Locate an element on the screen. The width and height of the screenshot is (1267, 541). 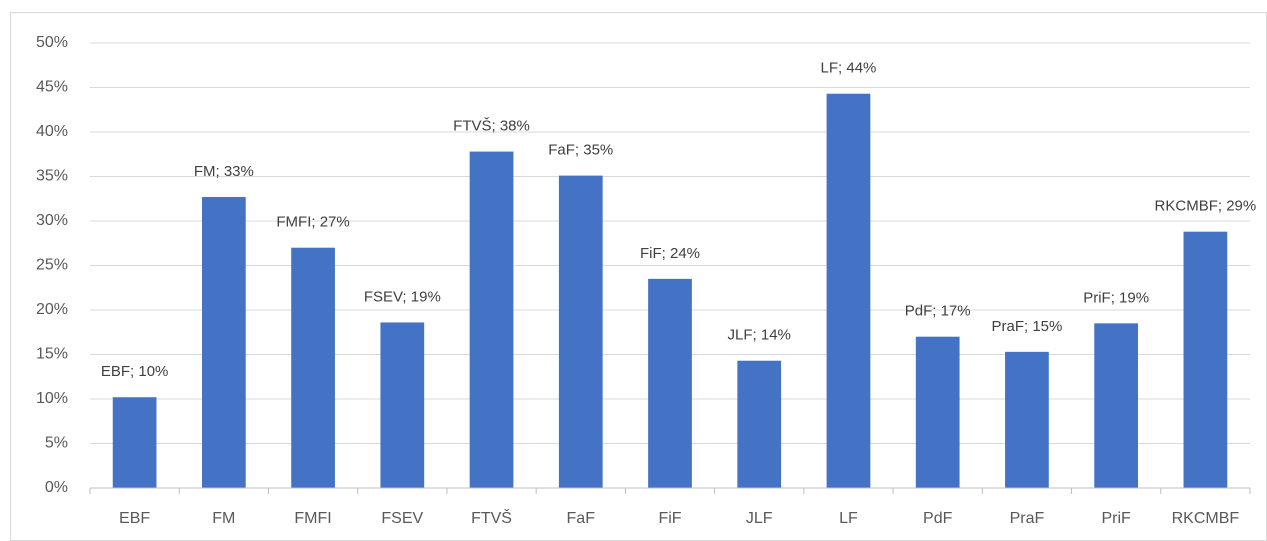
y-tick-label: 20% is located at coordinates (52, 309).